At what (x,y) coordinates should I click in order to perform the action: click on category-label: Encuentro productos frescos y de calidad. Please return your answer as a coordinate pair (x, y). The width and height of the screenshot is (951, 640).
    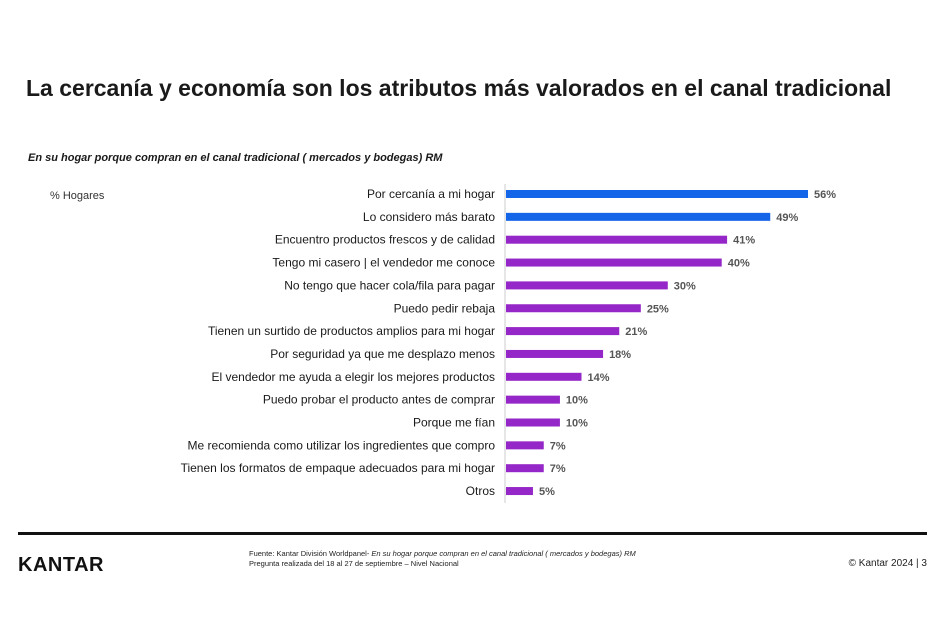
    Looking at the image, I should click on (385, 240).